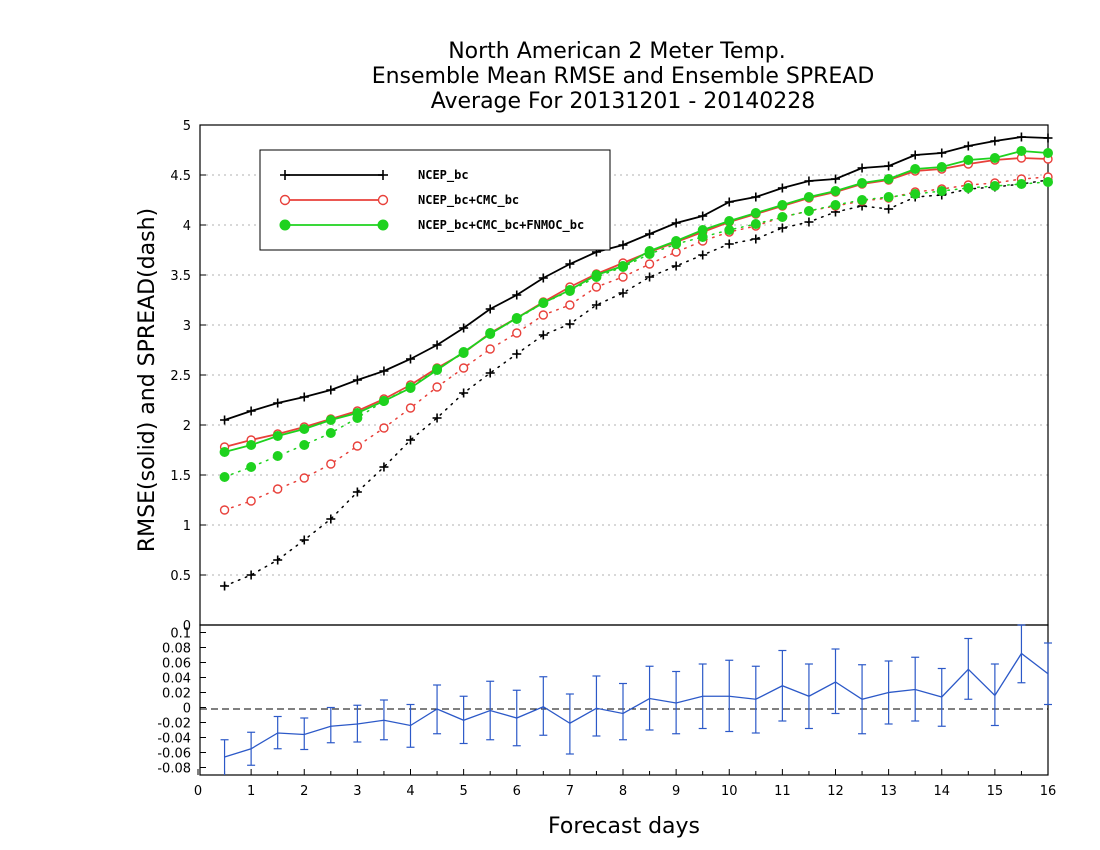  Describe the element at coordinates (187, 226) in the screenshot. I see `y-tick-label: 4` at that location.